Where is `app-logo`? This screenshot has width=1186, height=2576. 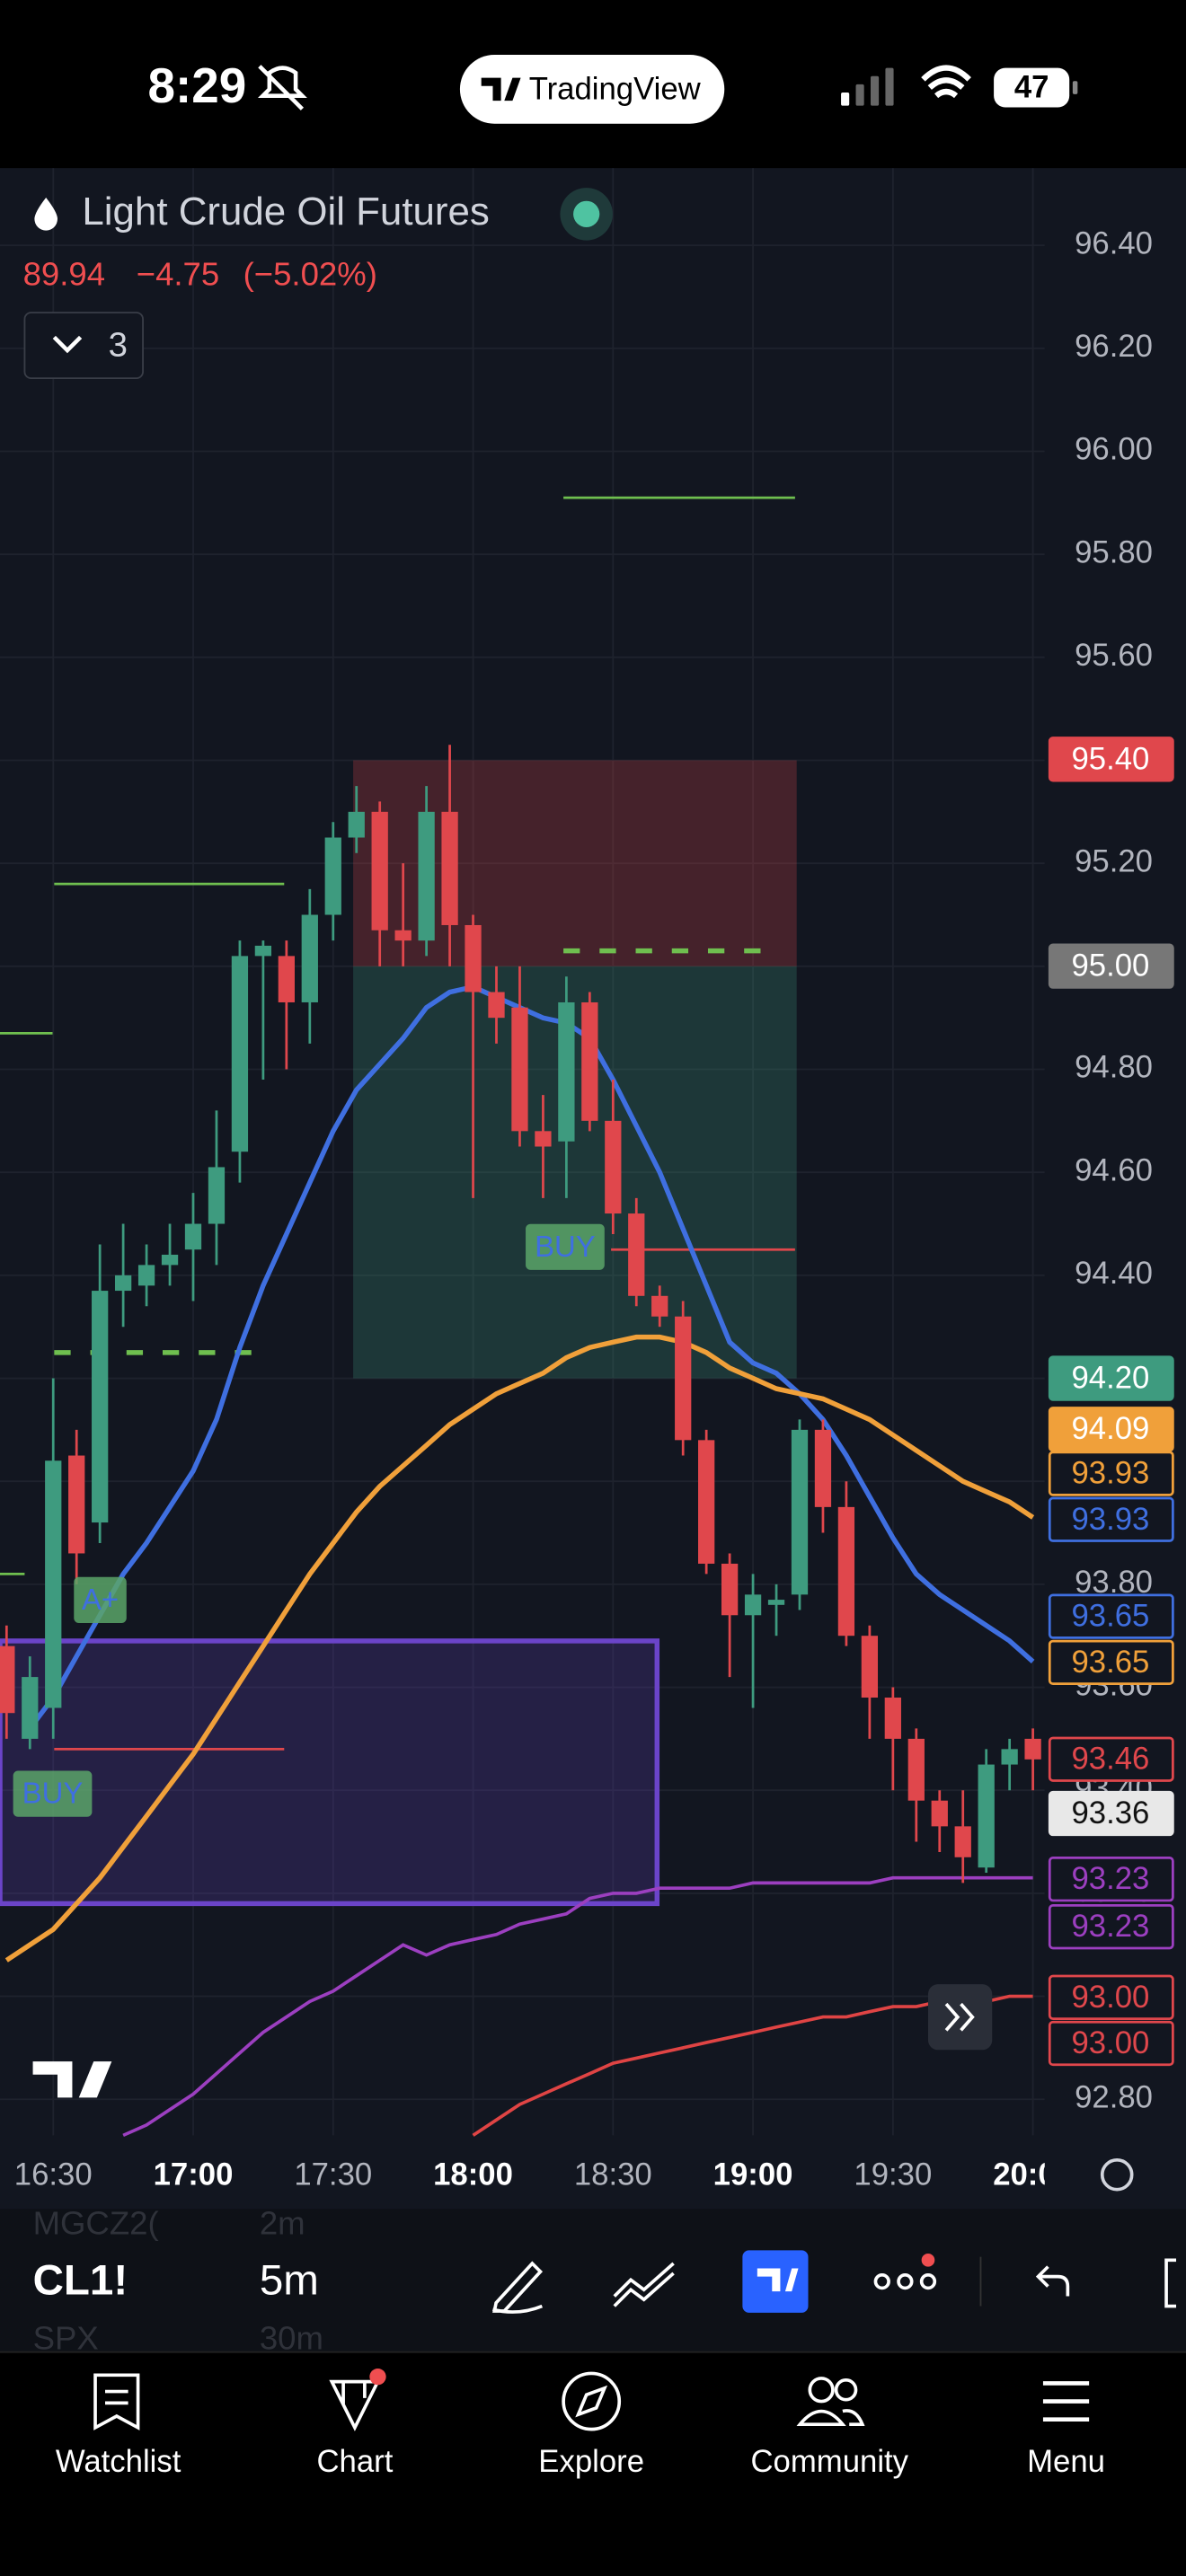 app-logo is located at coordinates (501, 89).